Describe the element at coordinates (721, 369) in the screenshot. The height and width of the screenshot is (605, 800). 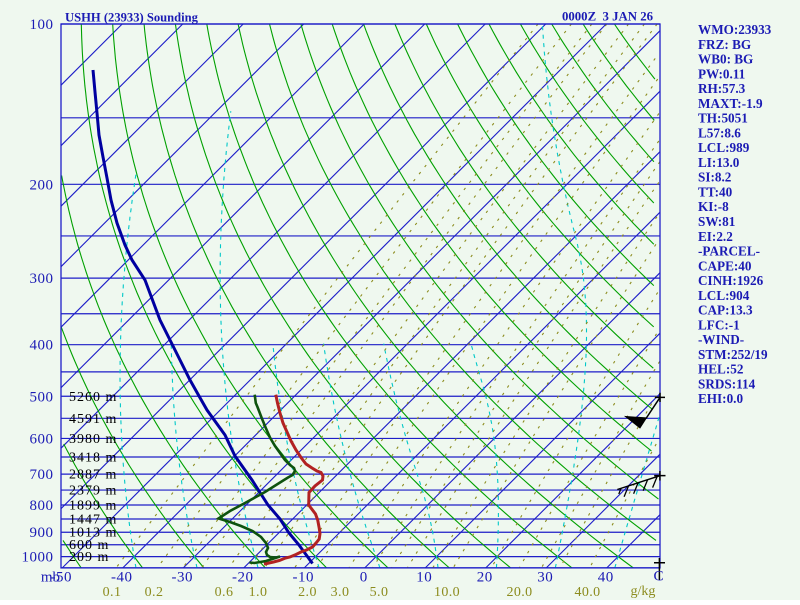
I see `svg-text: HEL:52` at that location.